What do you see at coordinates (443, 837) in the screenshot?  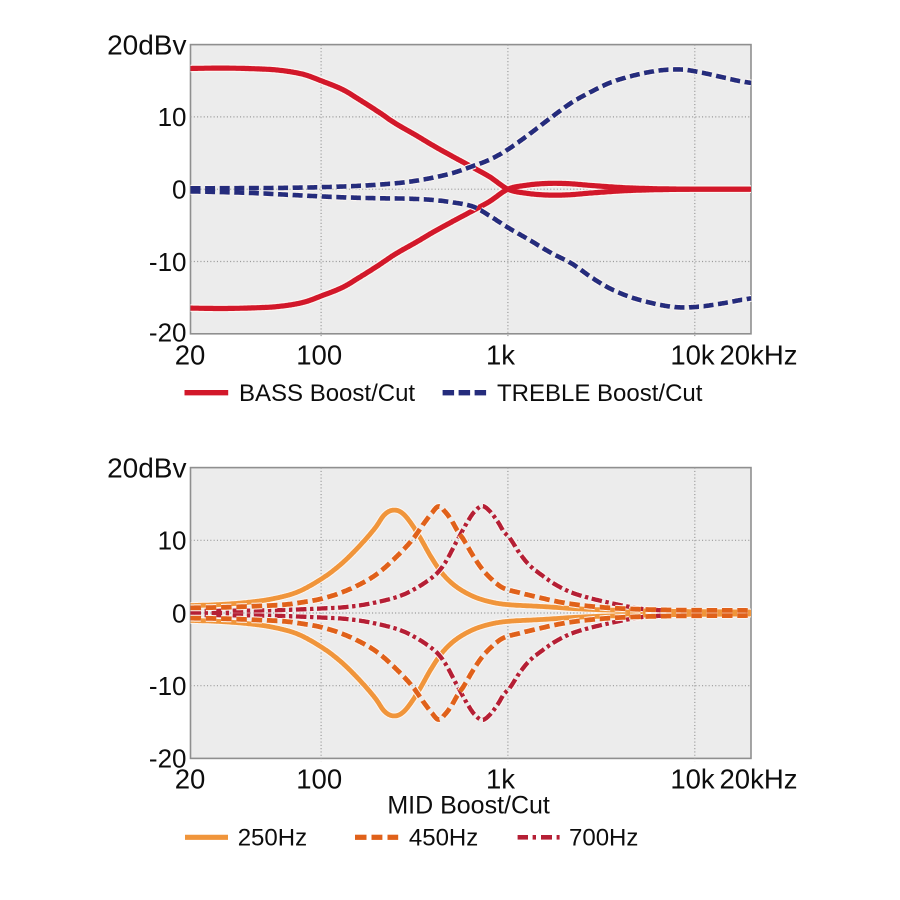 I see `svg-text: 450Hz` at bounding box center [443, 837].